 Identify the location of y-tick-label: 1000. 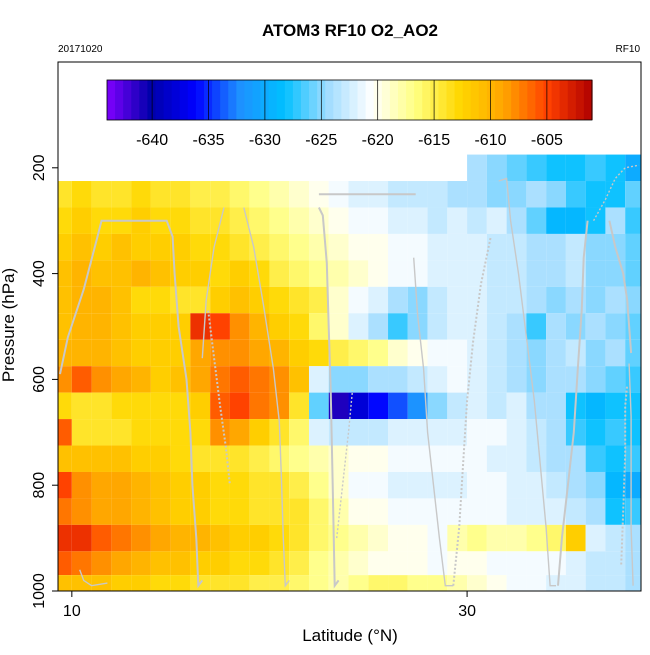
(39, 591).